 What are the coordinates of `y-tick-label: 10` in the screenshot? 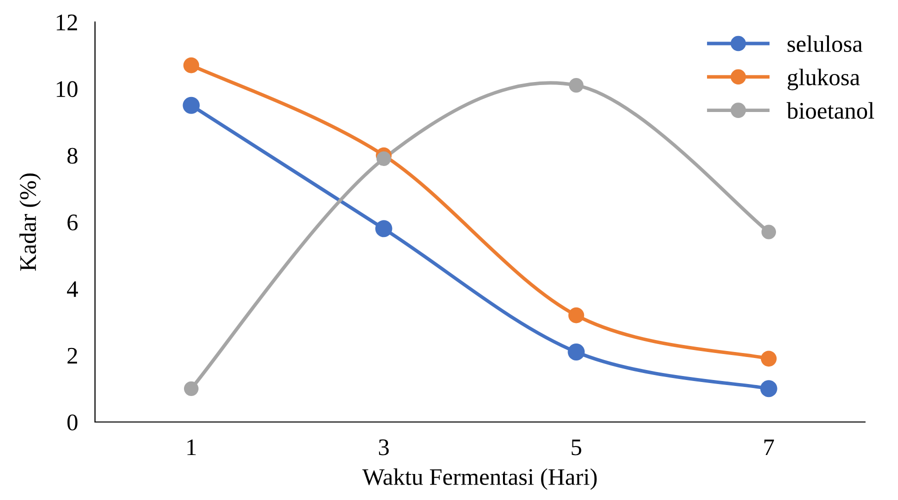 It's located at (67, 89).